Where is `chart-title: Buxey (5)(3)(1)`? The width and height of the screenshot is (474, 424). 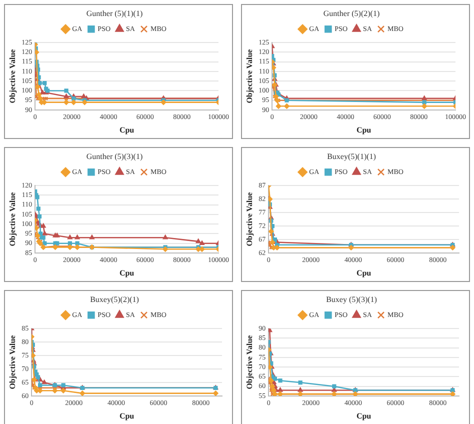 chart-title: Buxey (5)(3)(1) is located at coordinates (352, 299).